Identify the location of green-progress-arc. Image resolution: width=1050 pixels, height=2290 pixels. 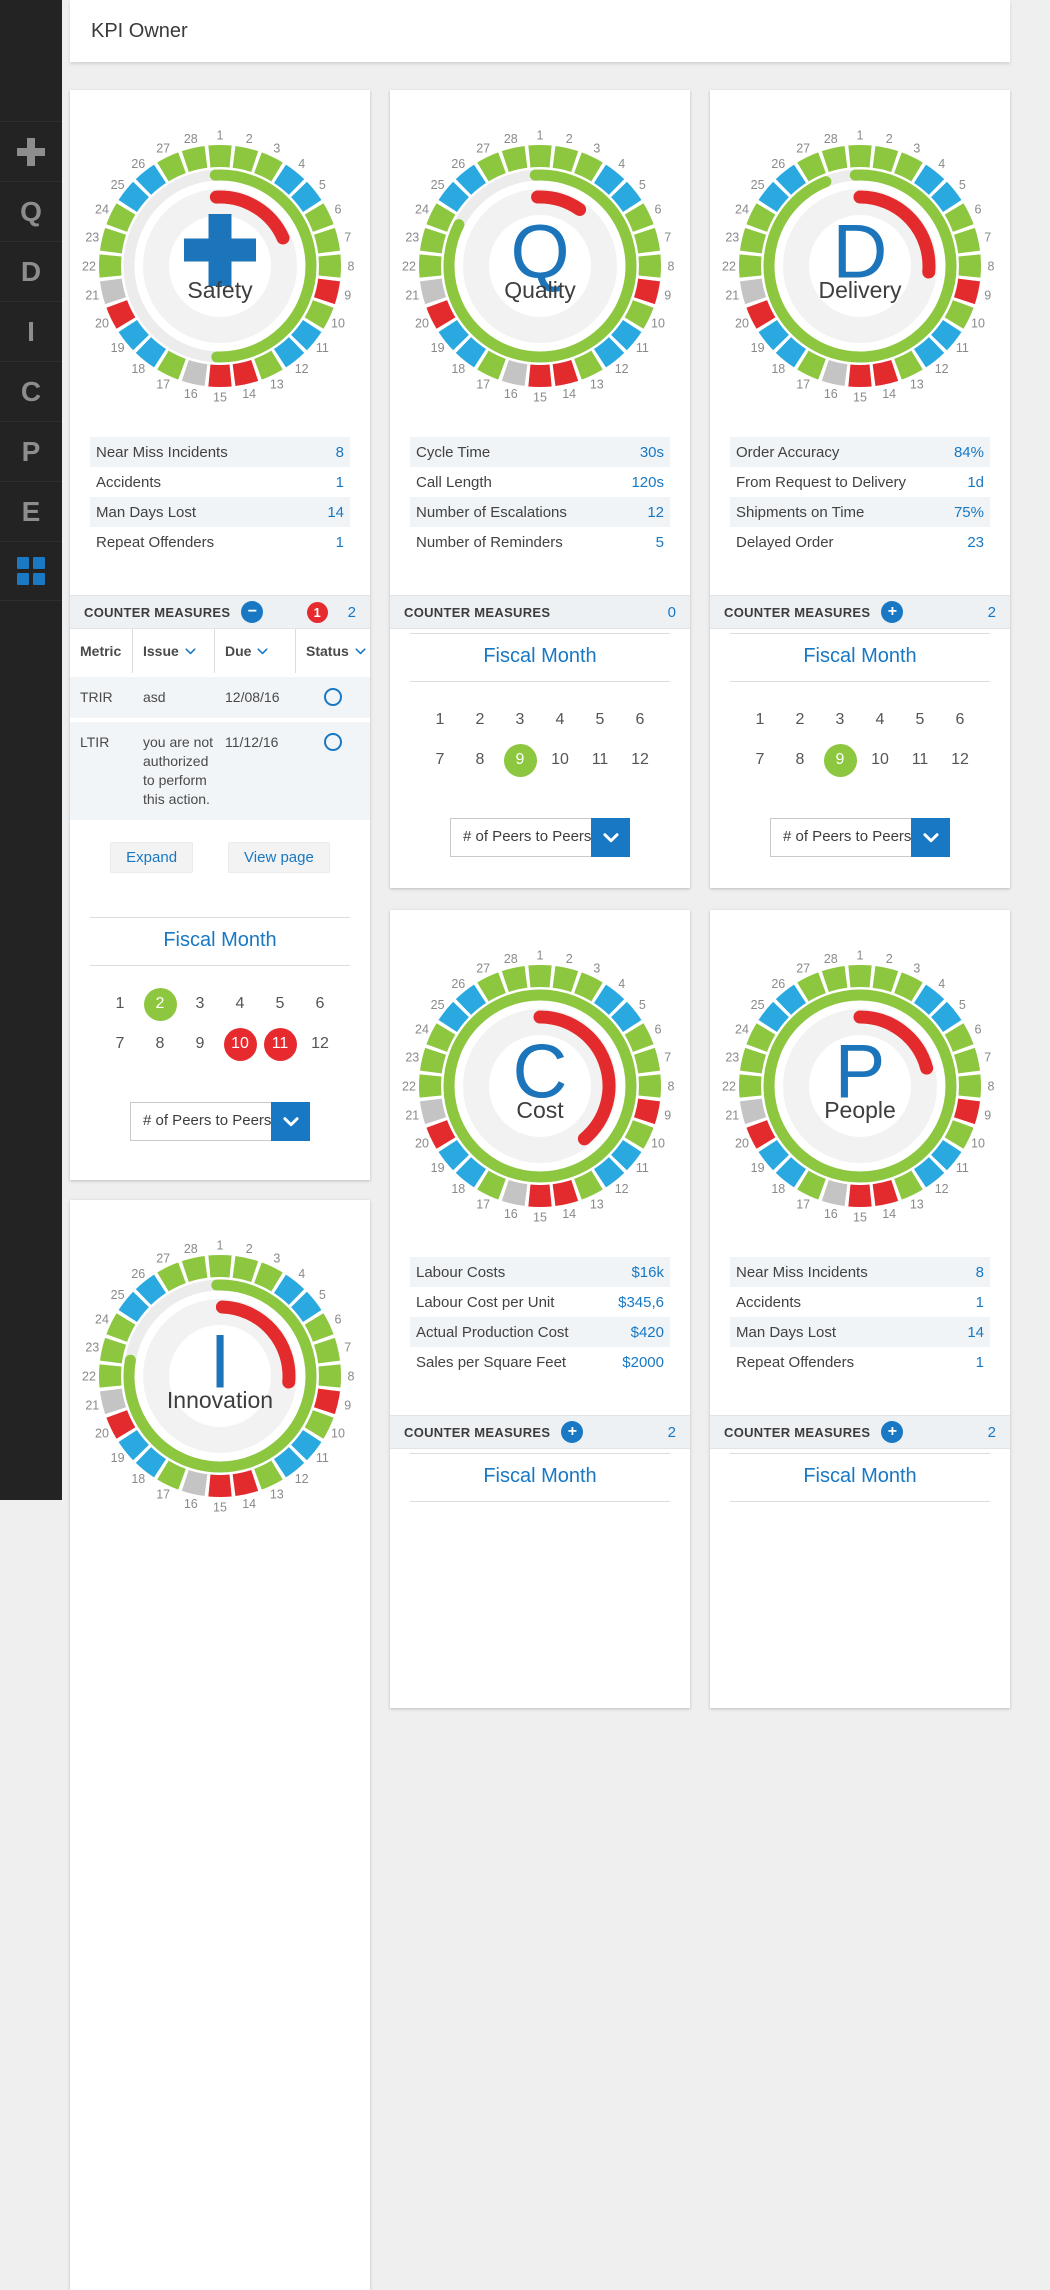
(860, 266).